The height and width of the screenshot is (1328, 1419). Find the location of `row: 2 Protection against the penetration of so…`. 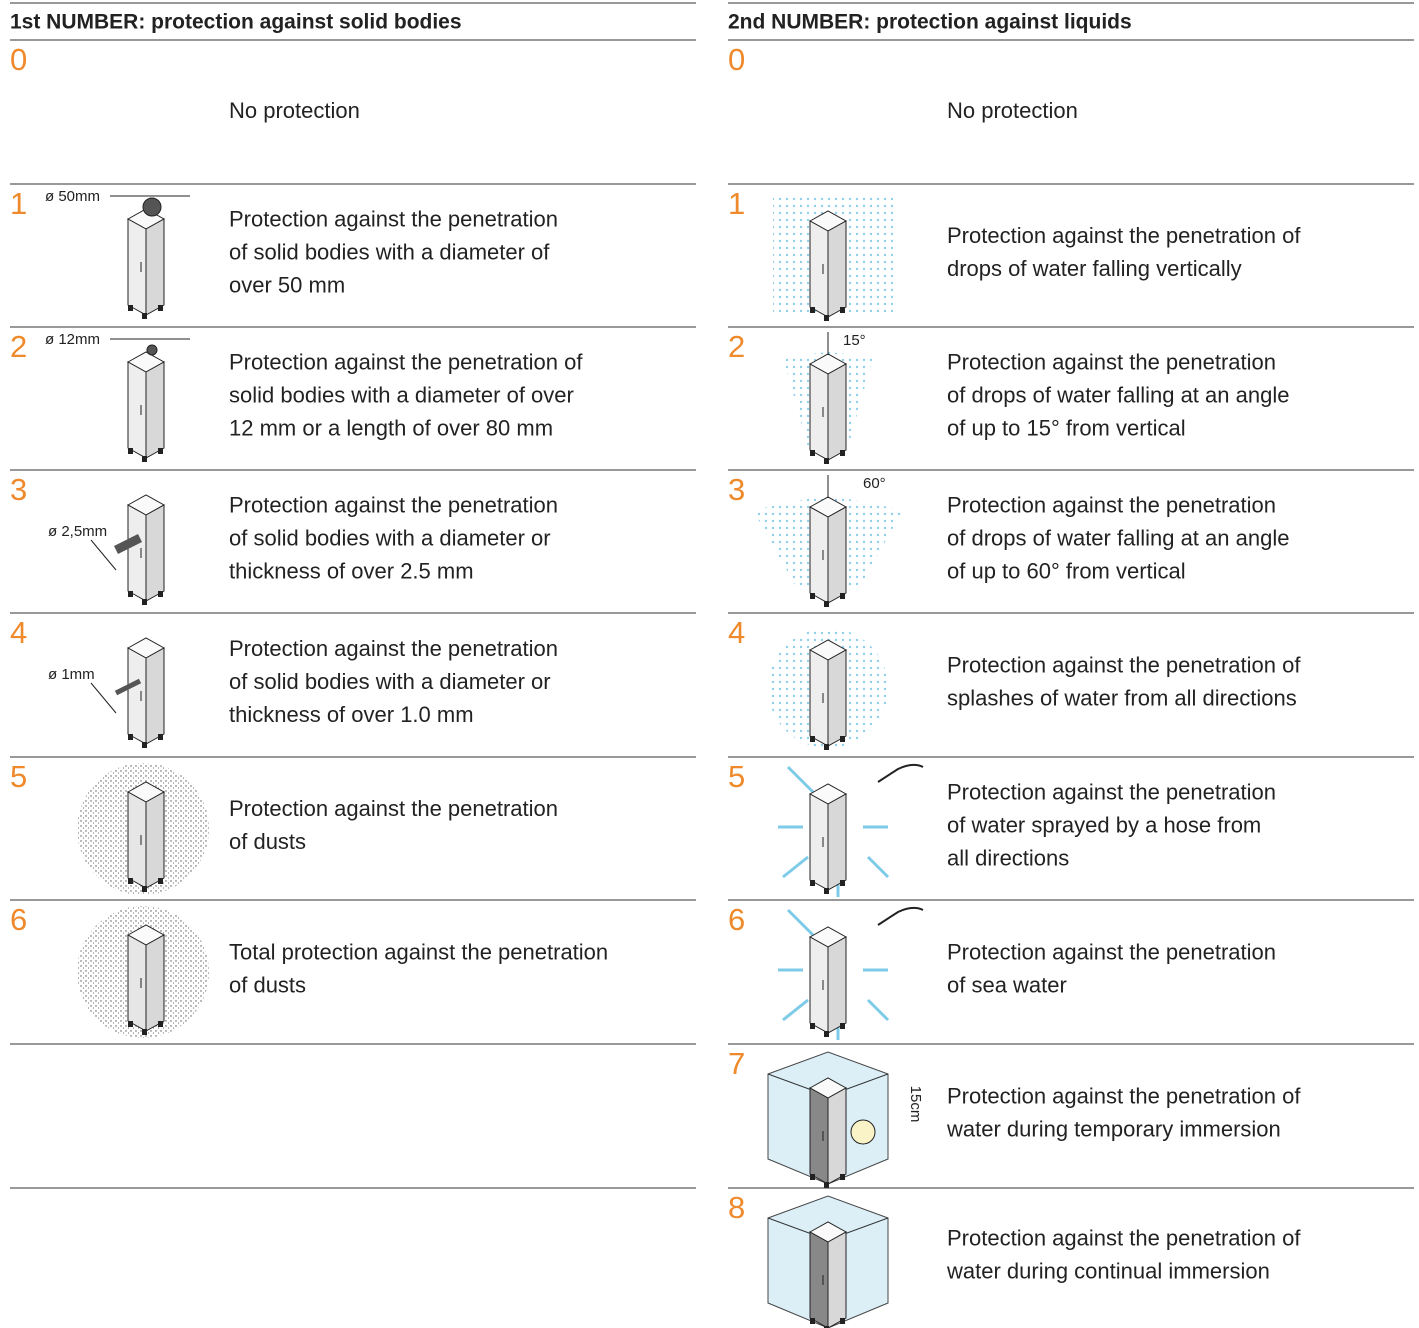

row: 2 Protection against the penetration of so… is located at coordinates (296, 395).